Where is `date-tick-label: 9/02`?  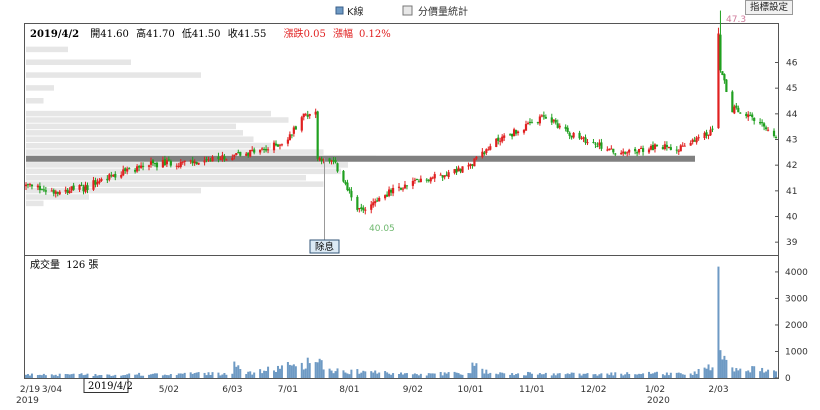
date-tick-label: 9/02 is located at coordinates (413, 390).